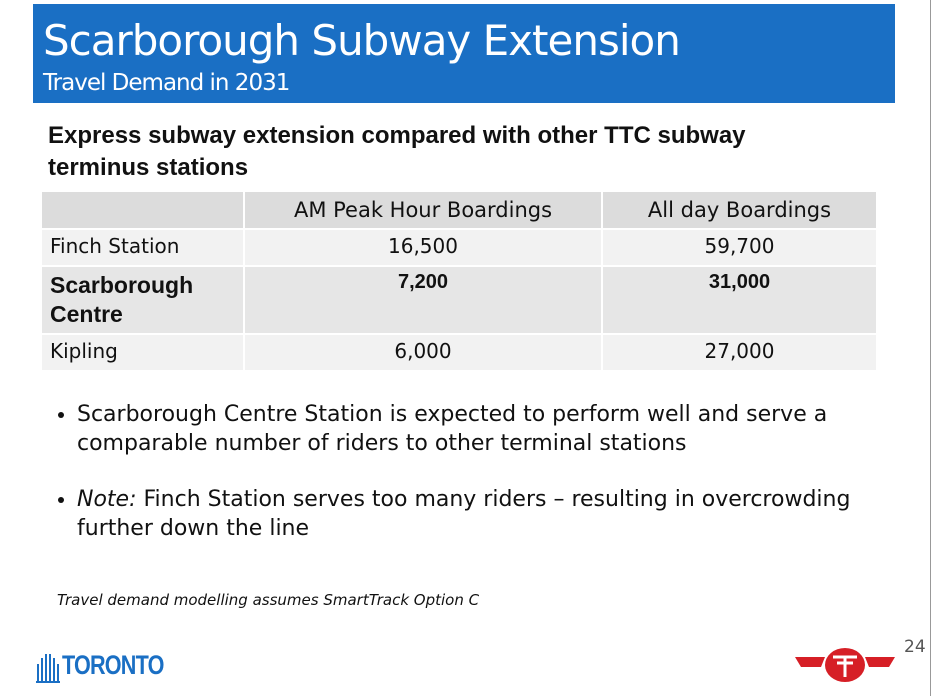 This screenshot has width=947, height=696. I want to click on frame-border, so click(930, 348).